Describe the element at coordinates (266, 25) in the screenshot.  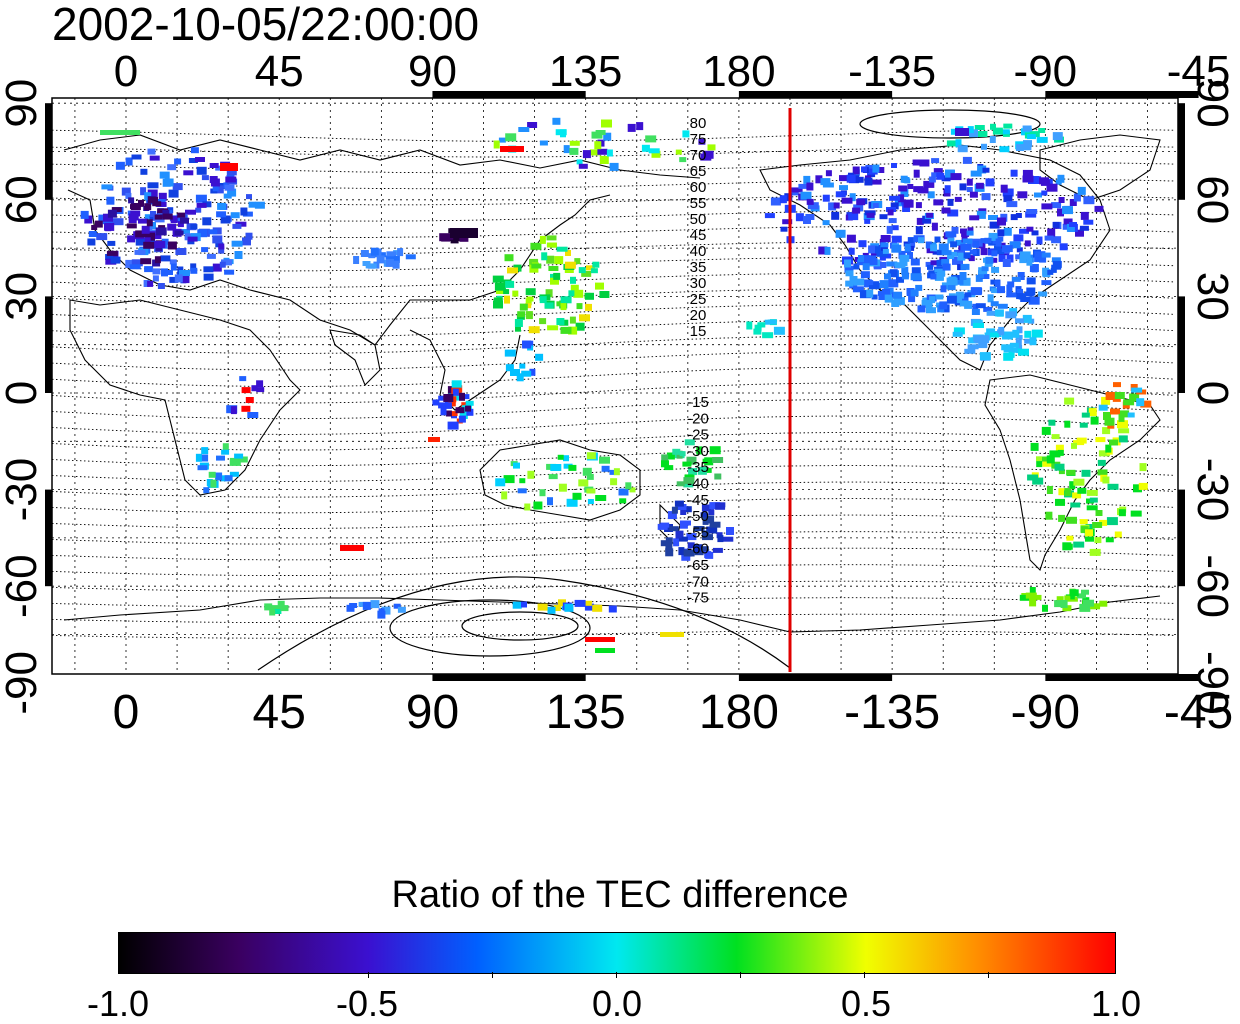
I see `timestamp: 2002-10-05/22:00:00` at that location.